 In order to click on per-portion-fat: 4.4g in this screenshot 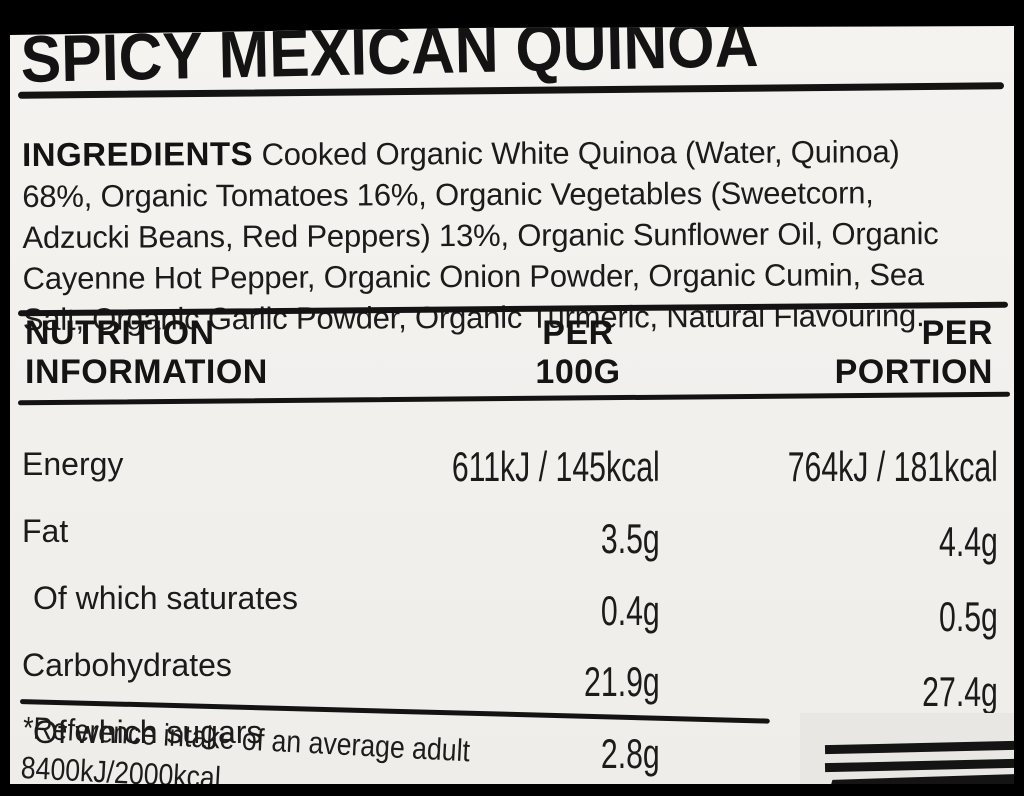, I will do `click(968, 542)`.